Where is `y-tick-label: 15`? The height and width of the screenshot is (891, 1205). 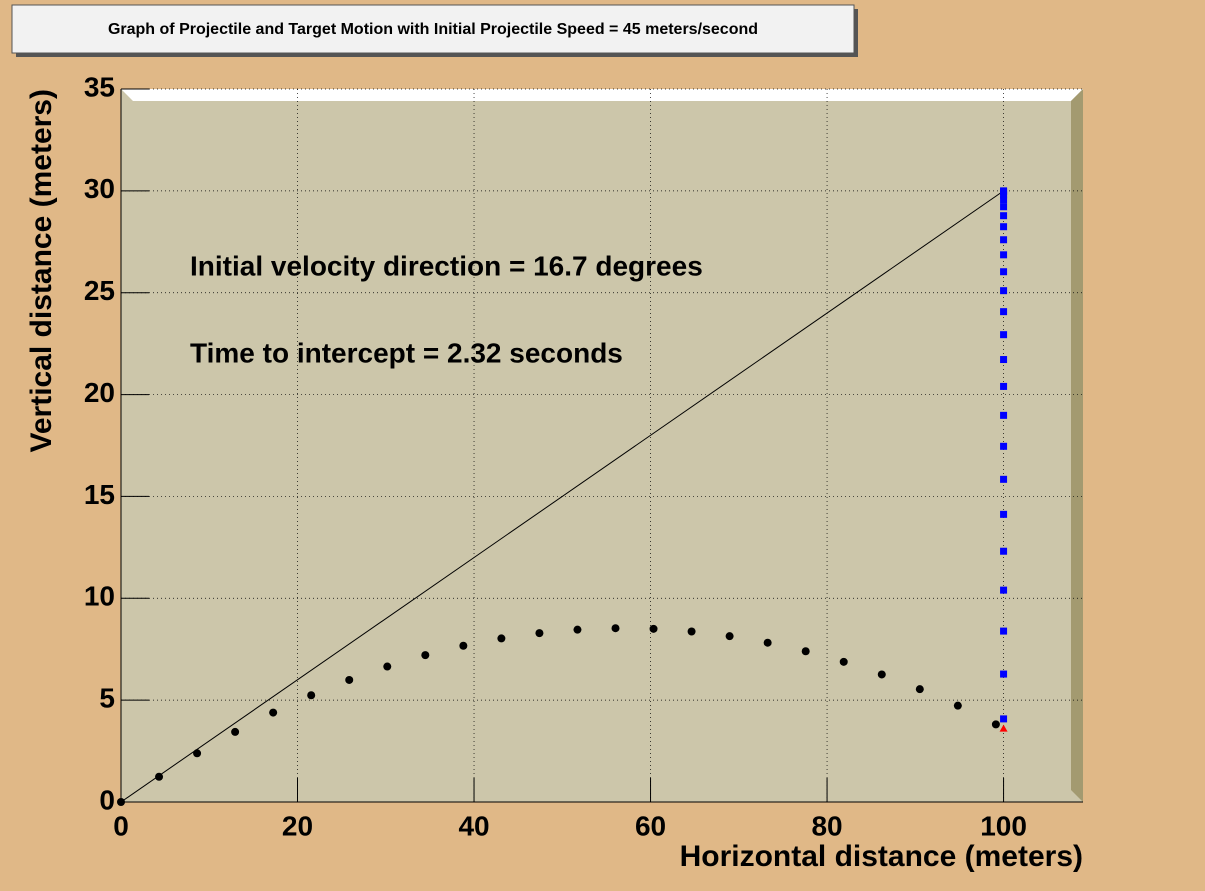 y-tick-label: 15 is located at coordinates (99, 494).